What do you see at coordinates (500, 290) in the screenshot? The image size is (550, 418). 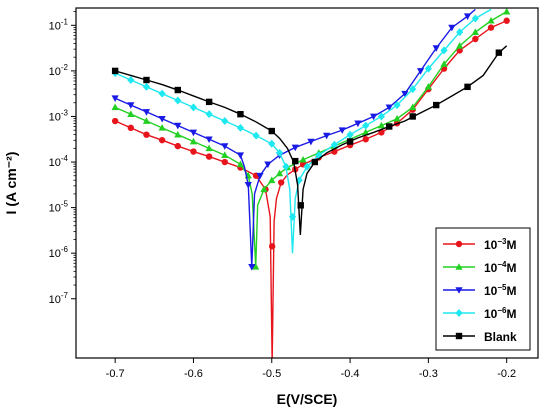 I see `legend-label: 10−5M` at bounding box center [500, 290].